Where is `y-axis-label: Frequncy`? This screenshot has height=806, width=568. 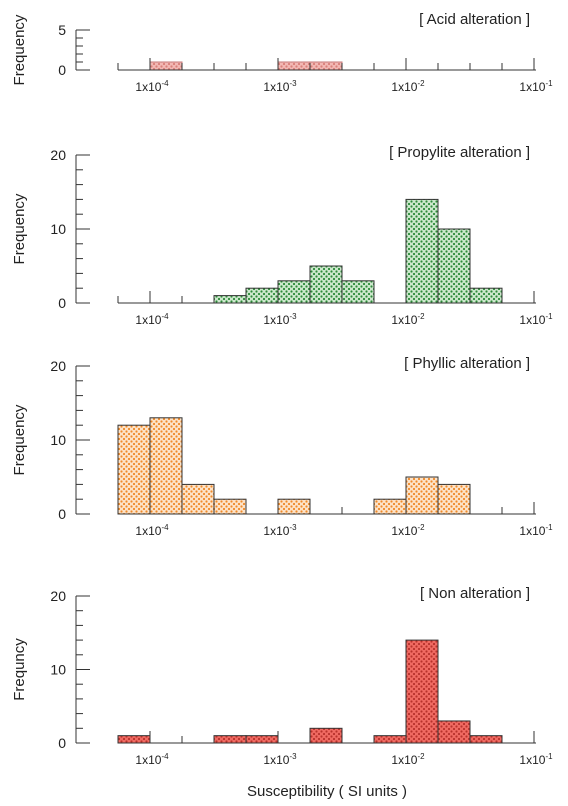 y-axis-label: Frequncy is located at coordinates (19, 669).